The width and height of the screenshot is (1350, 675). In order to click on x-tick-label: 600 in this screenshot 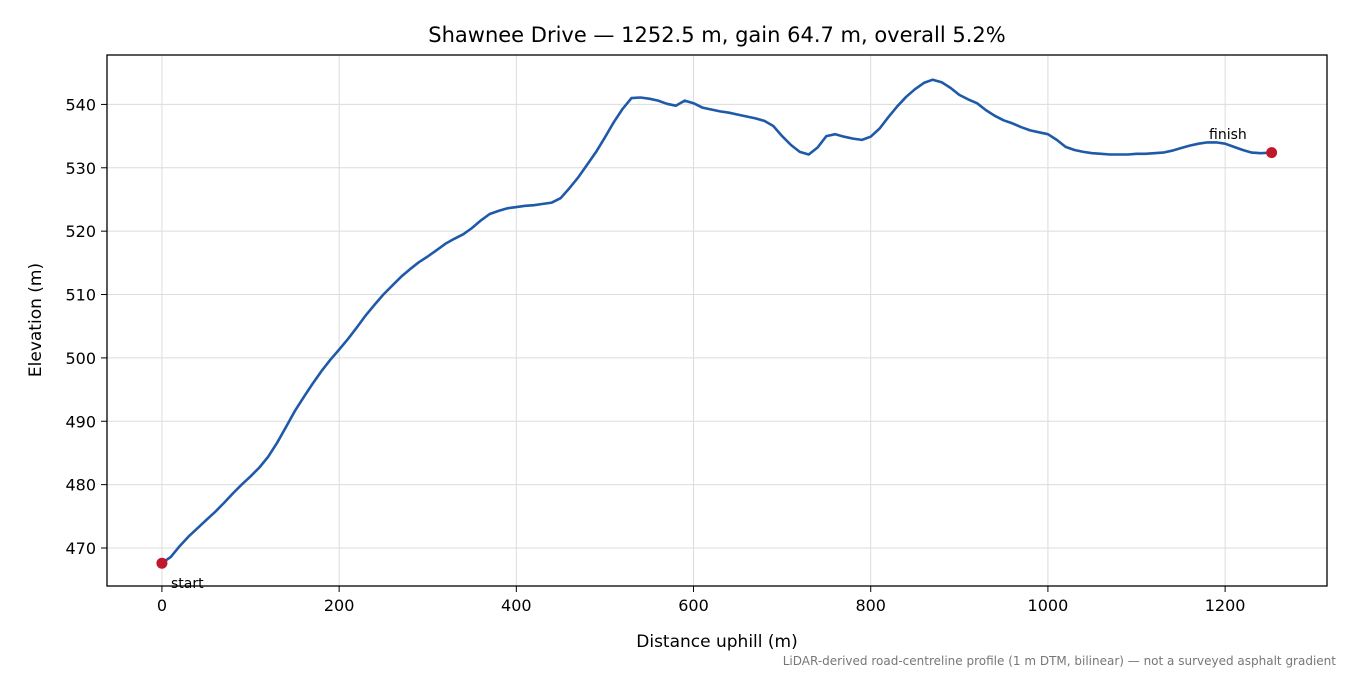, I will do `click(693, 605)`.